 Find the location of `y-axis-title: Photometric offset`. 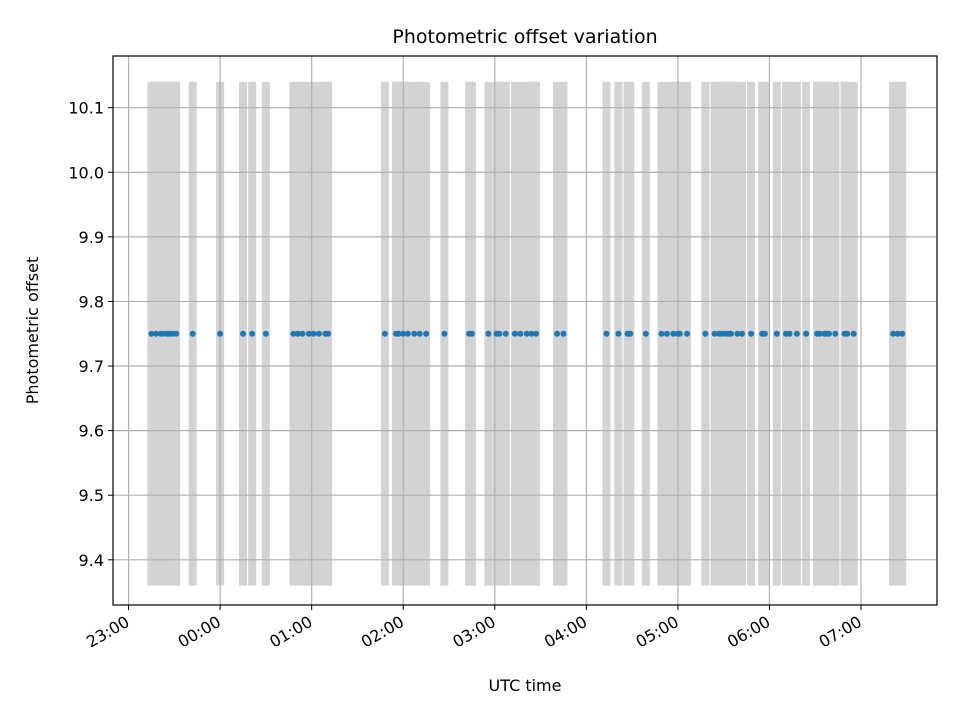

y-axis-title: Photometric offset is located at coordinates (32, 331).